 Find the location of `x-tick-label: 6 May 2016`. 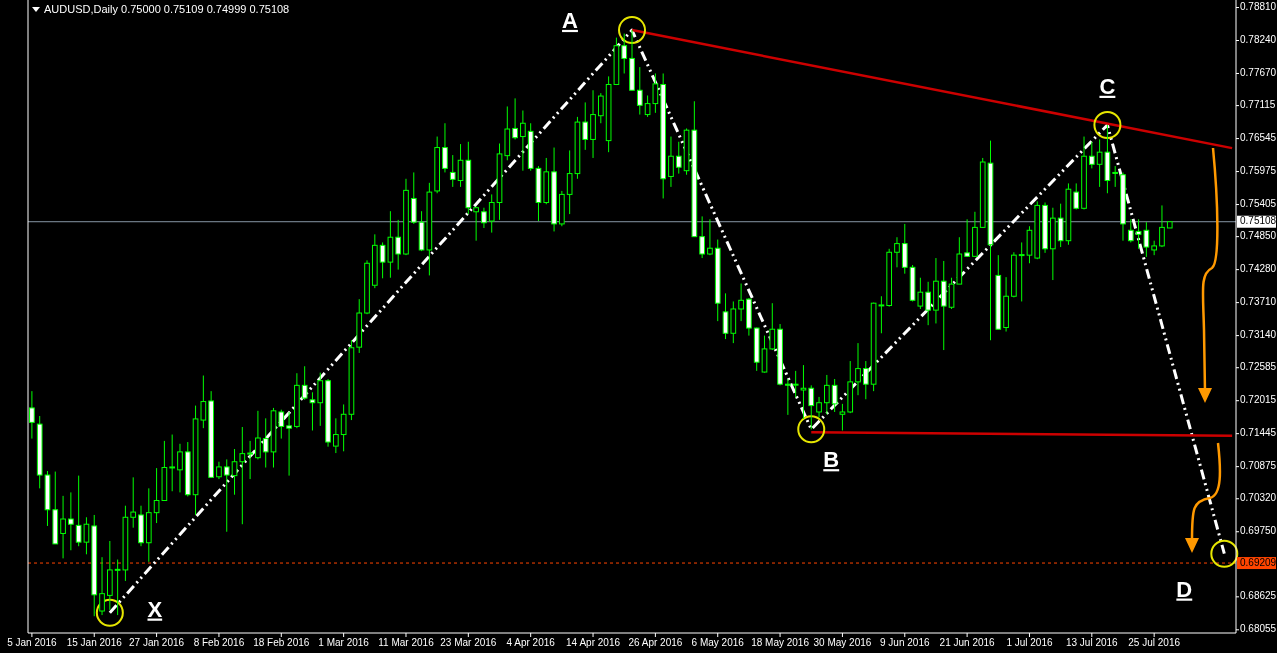

x-tick-label: 6 May 2016 is located at coordinates (718, 642).